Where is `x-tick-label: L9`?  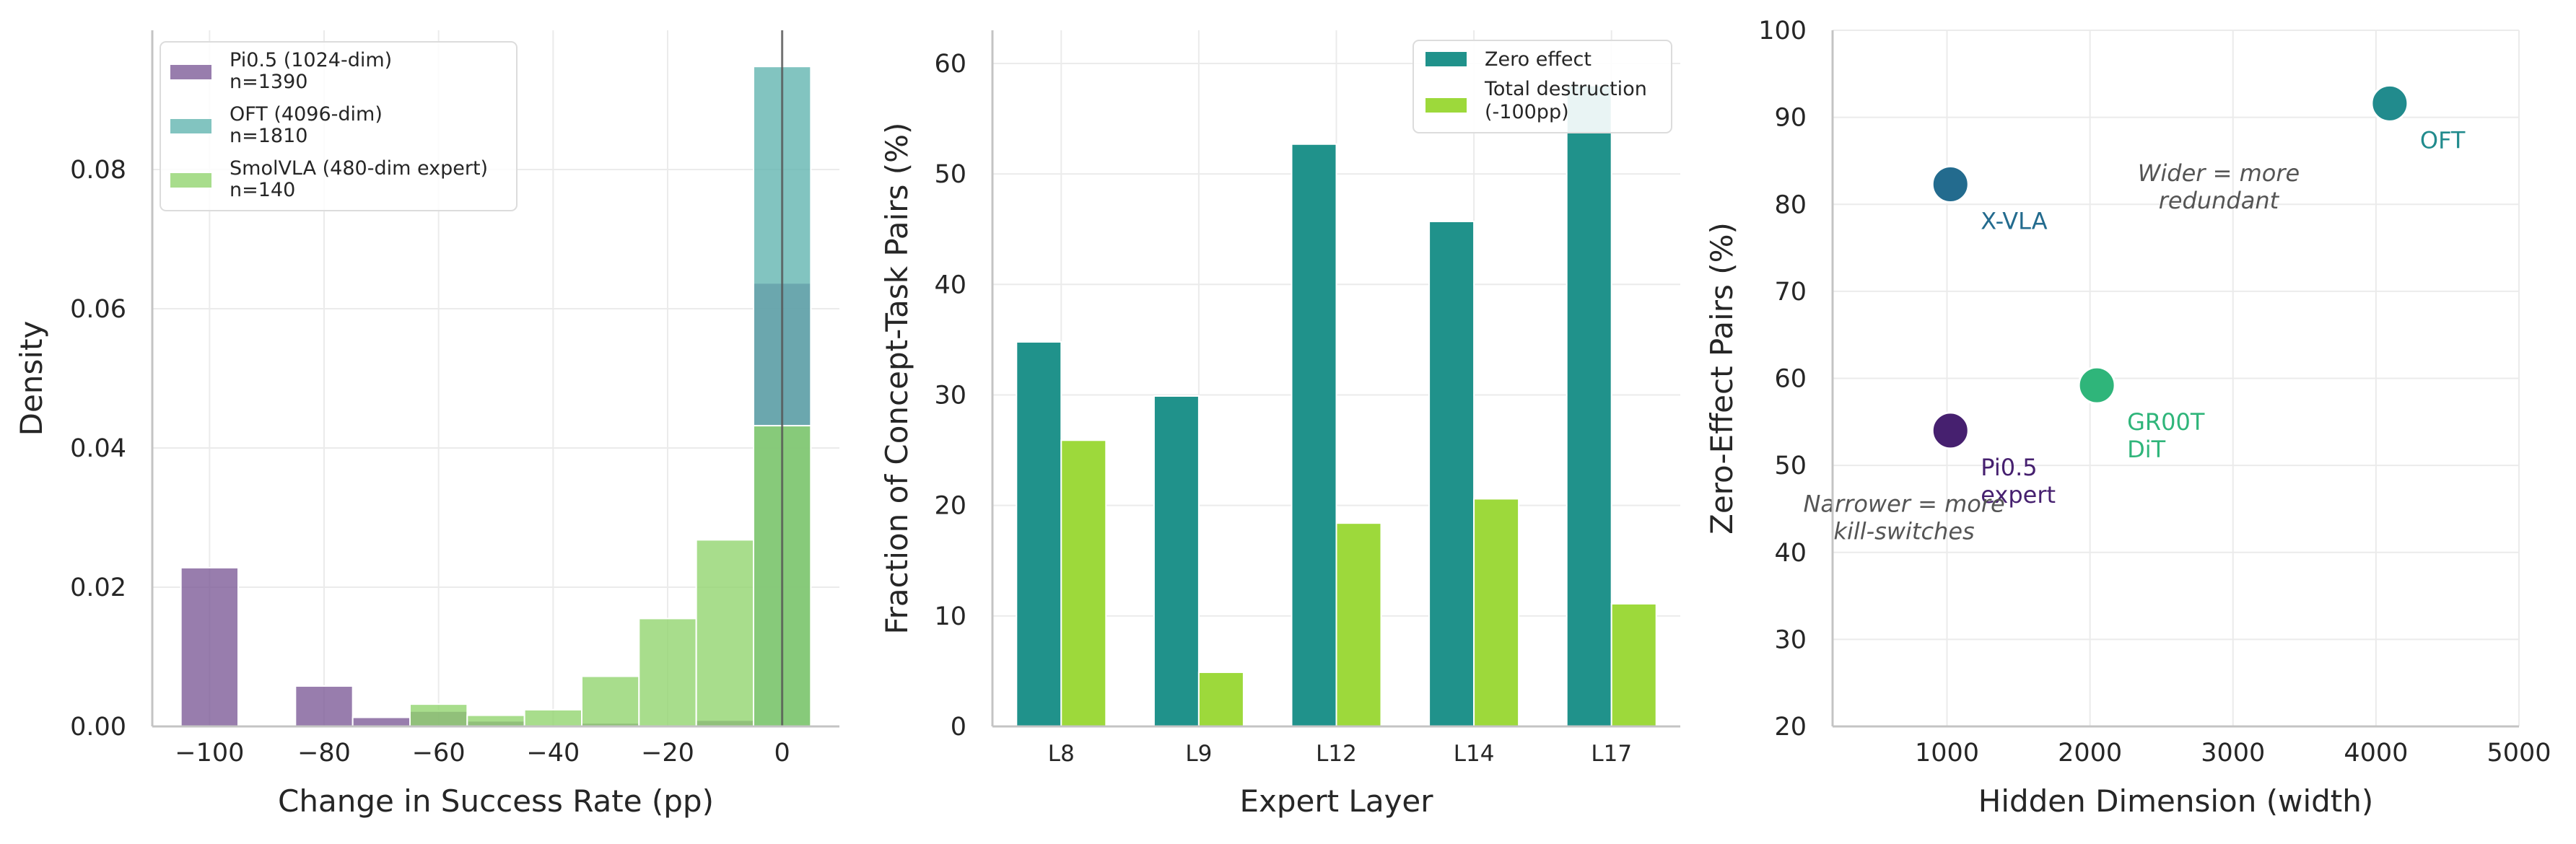
x-tick-label: L9 is located at coordinates (1198, 754).